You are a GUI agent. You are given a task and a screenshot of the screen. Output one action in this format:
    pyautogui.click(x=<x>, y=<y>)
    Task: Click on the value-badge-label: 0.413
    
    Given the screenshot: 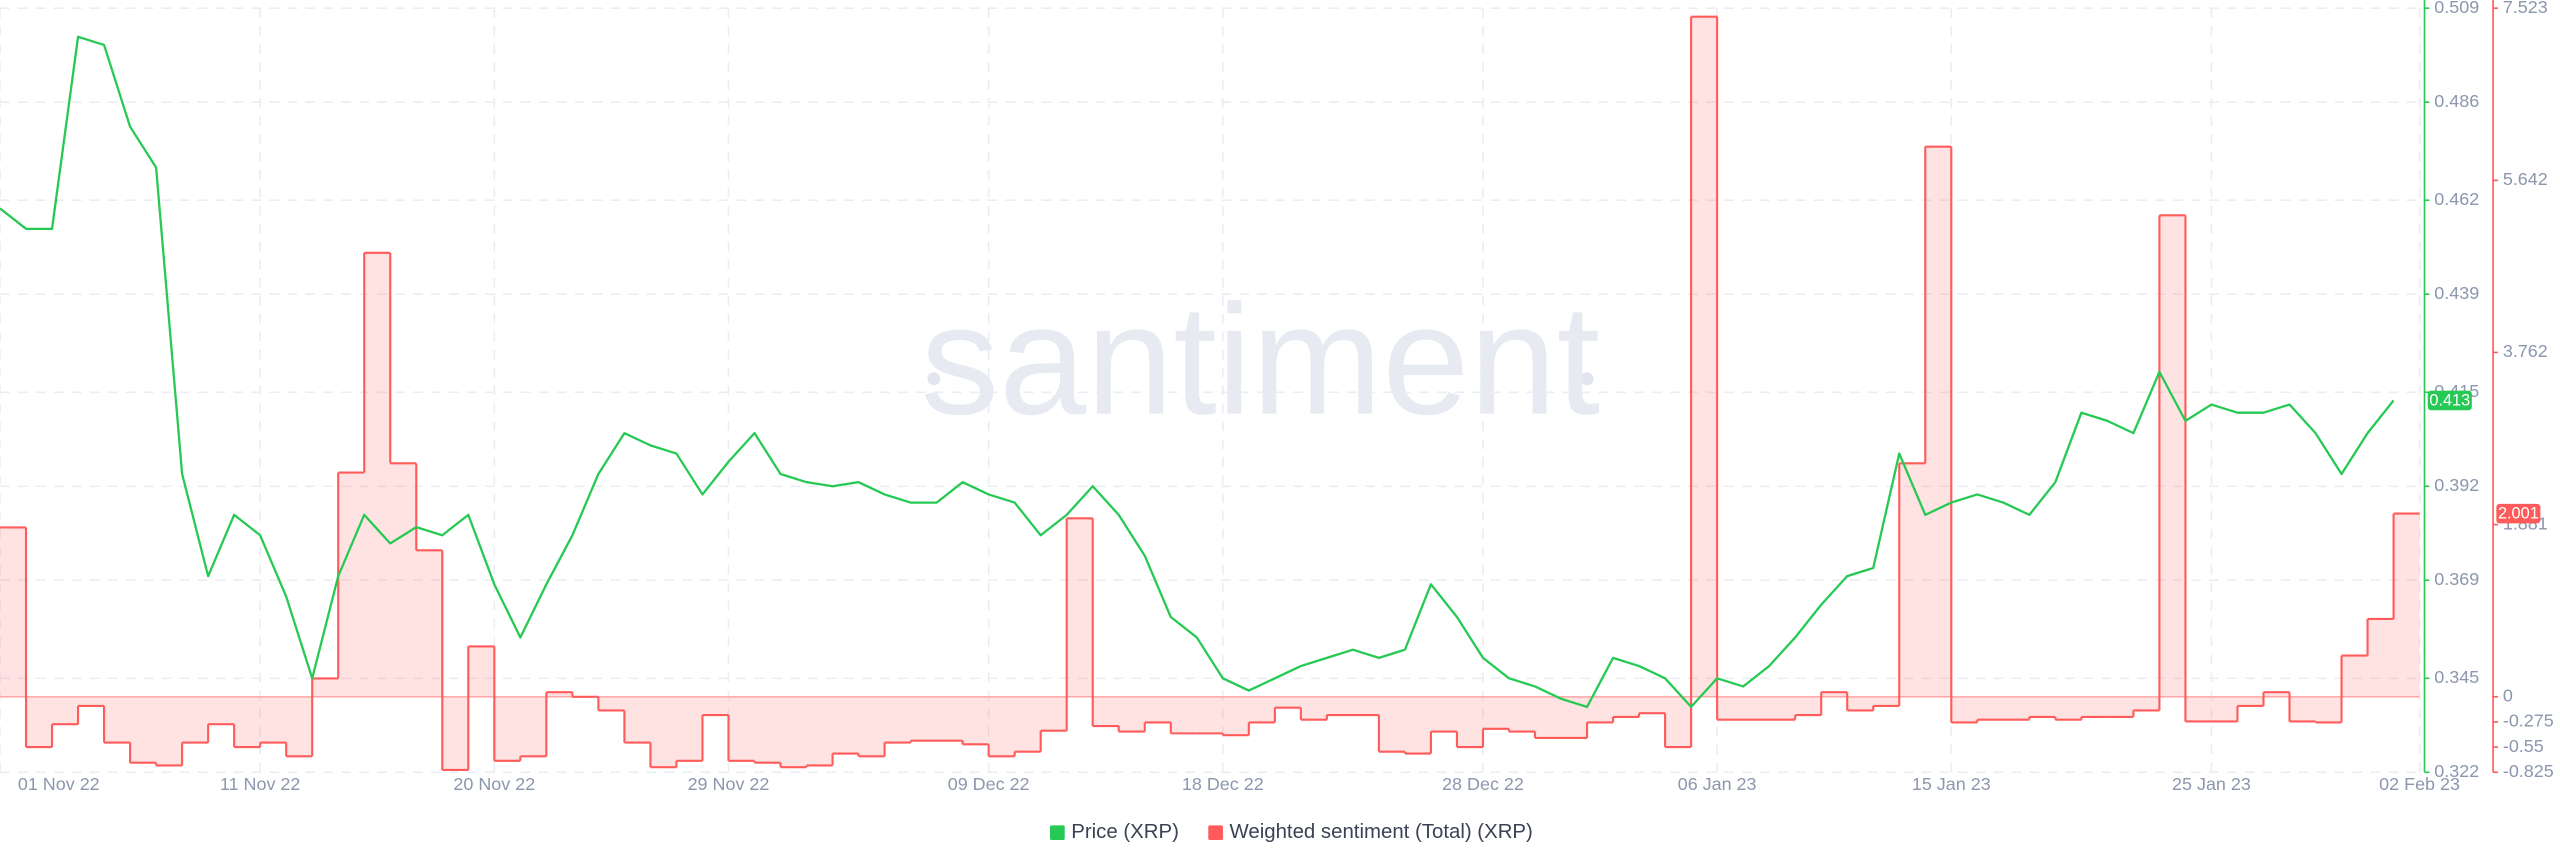 What is the action you would take?
    pyautogui.click(x=2449, y=401)
    